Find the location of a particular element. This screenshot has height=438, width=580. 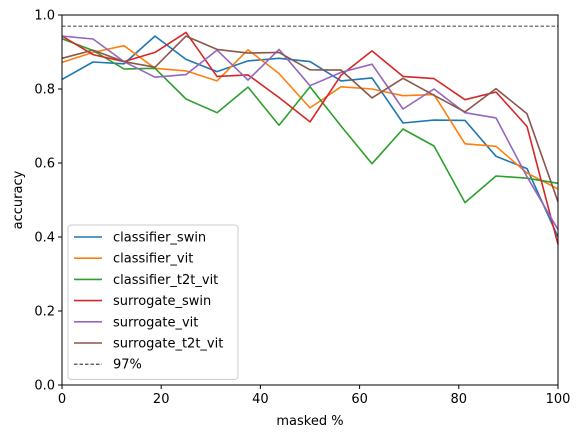

legend-label: surrogate_vit is located at coordinates (155, 322).